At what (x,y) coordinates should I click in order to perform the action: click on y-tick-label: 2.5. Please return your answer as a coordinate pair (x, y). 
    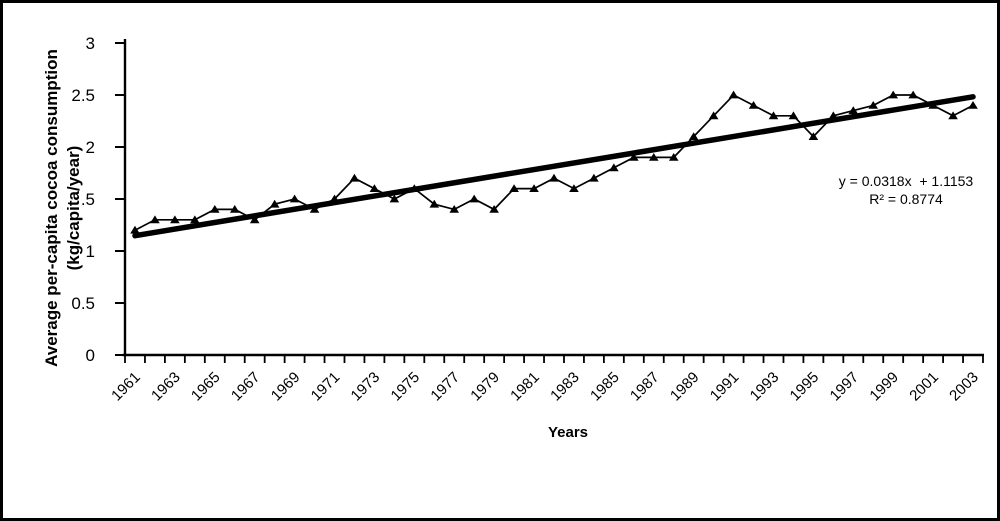
    Looking at the image, I should click on (83, 95).